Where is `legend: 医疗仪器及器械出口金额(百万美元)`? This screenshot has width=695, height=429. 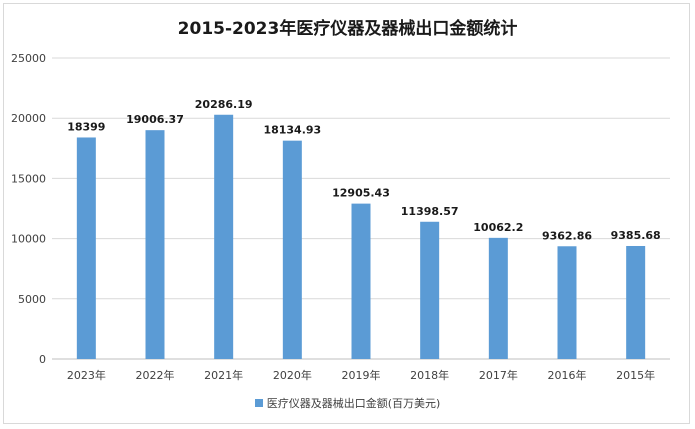 legend: 医疗仪器及器械出口金额(百万美元) is located at coordinates (347, 403).